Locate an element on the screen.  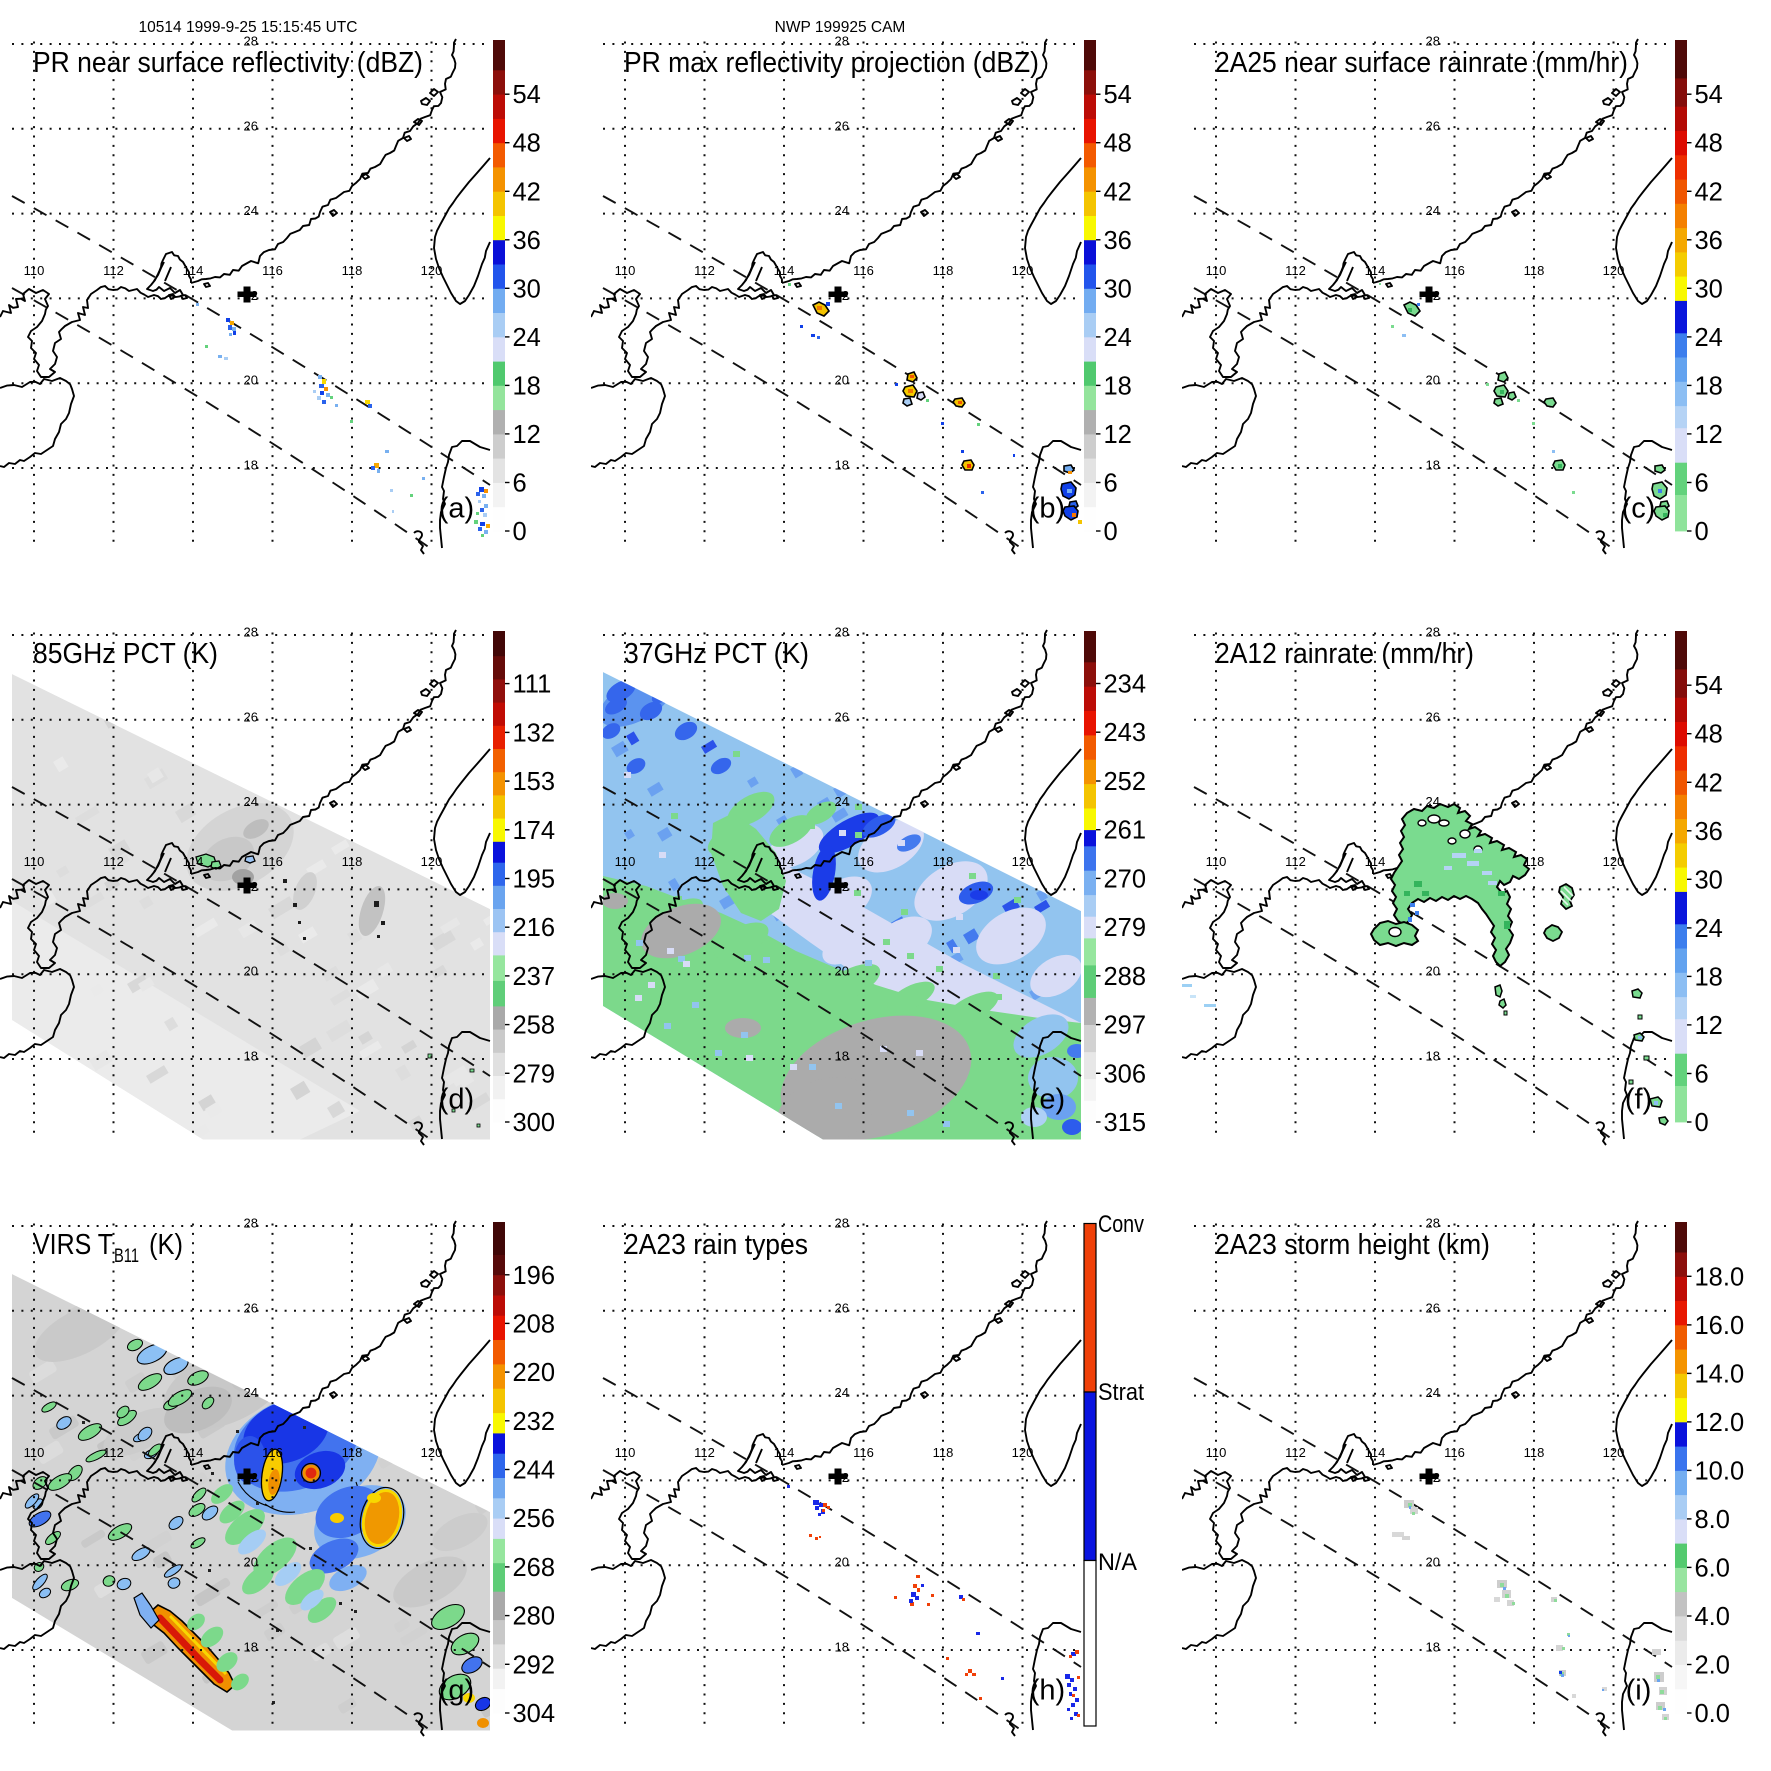
svg-text: (f) is located at coordinates (1638, 1100).